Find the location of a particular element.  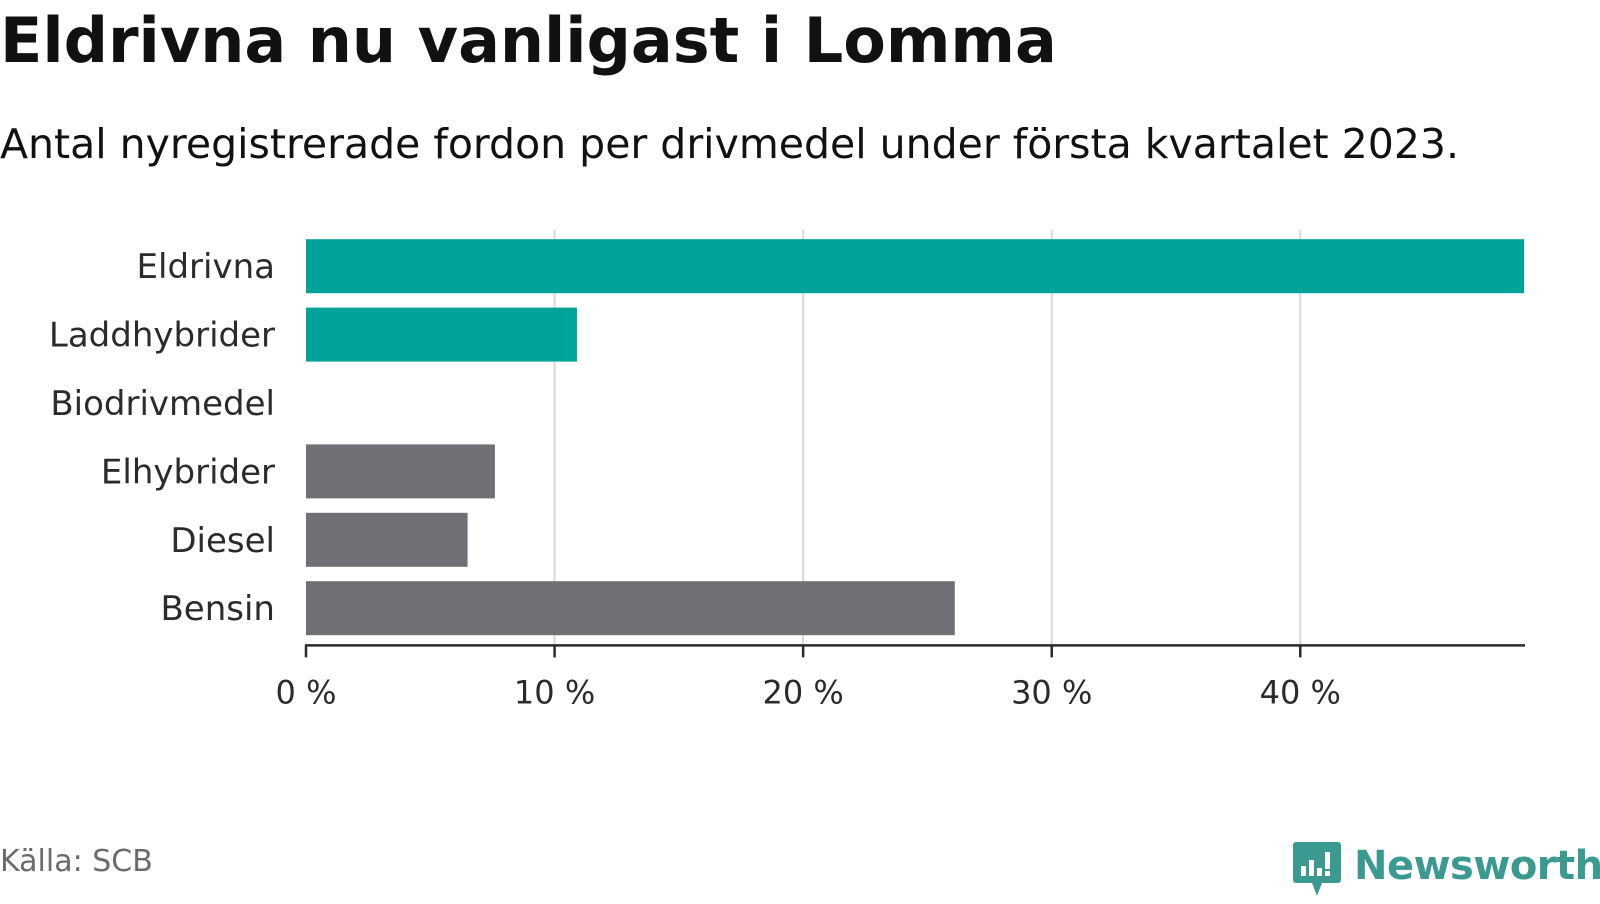

bar-bensin is located at coordinates (630, 608).